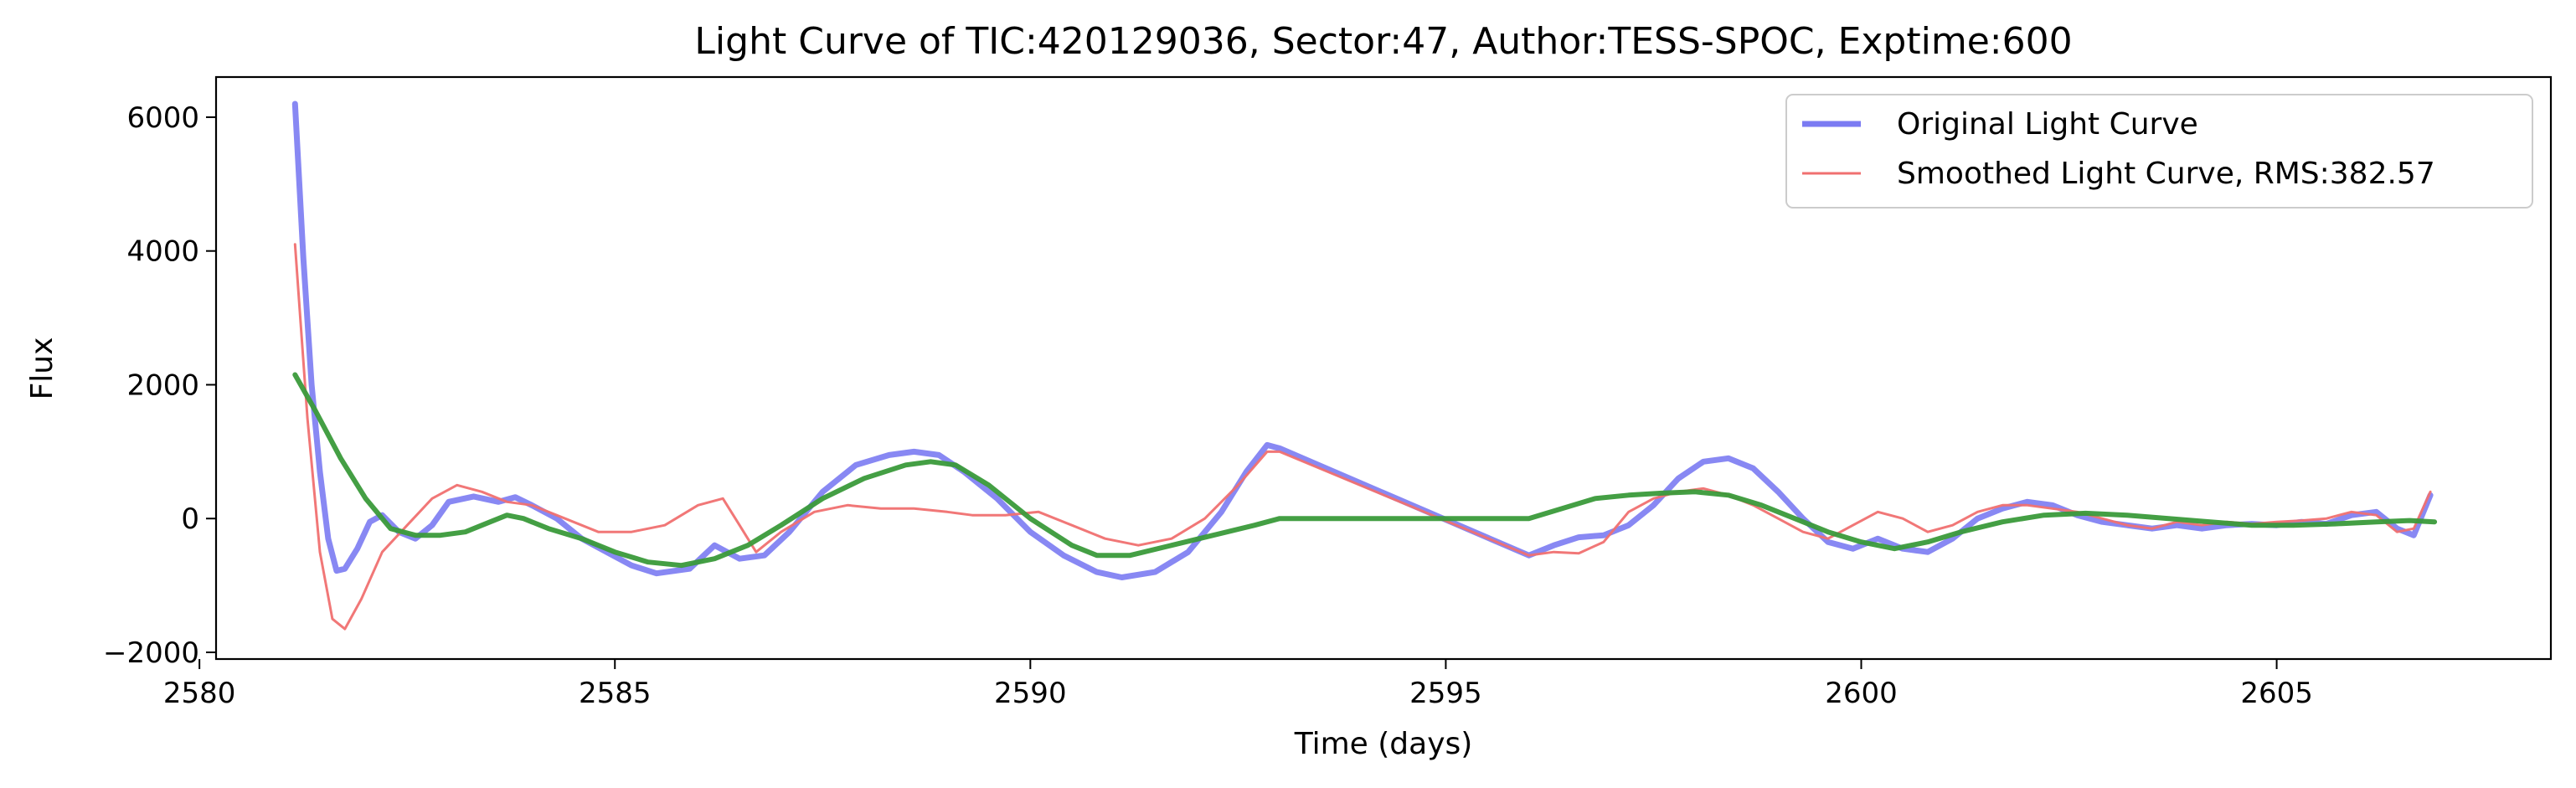 The height and width of the screenshot is (788, 2576). What do you see at coordinates (1238, 684) in the screenshot?
I see `x-axis-ticks: 2580 2585 2590 2595 2600 2605` at bounding box center [1238, 684].